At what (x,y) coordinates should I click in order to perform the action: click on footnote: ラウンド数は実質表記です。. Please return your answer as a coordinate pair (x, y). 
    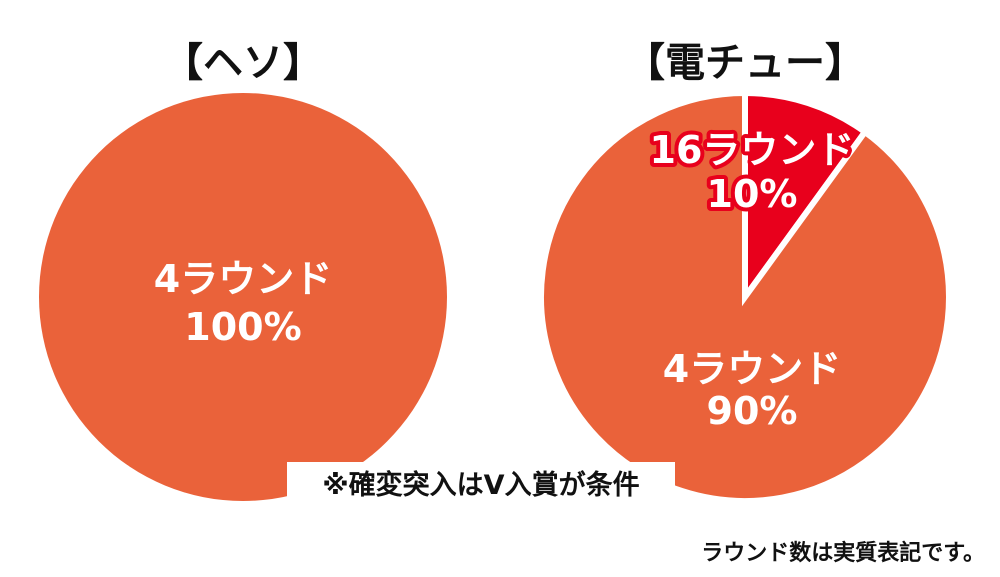
    Looking at the image, I should click on (843, 553).